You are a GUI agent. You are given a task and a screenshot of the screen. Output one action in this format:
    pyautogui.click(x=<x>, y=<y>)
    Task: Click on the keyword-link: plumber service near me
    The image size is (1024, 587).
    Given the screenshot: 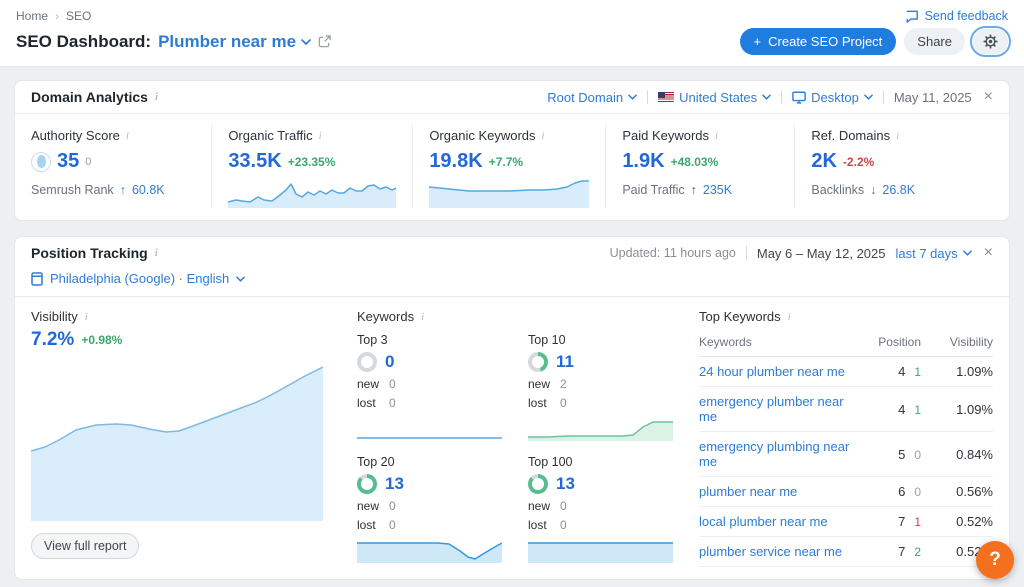 What is the action you would take?
    pyautogui.click(x=777, y=551)
    